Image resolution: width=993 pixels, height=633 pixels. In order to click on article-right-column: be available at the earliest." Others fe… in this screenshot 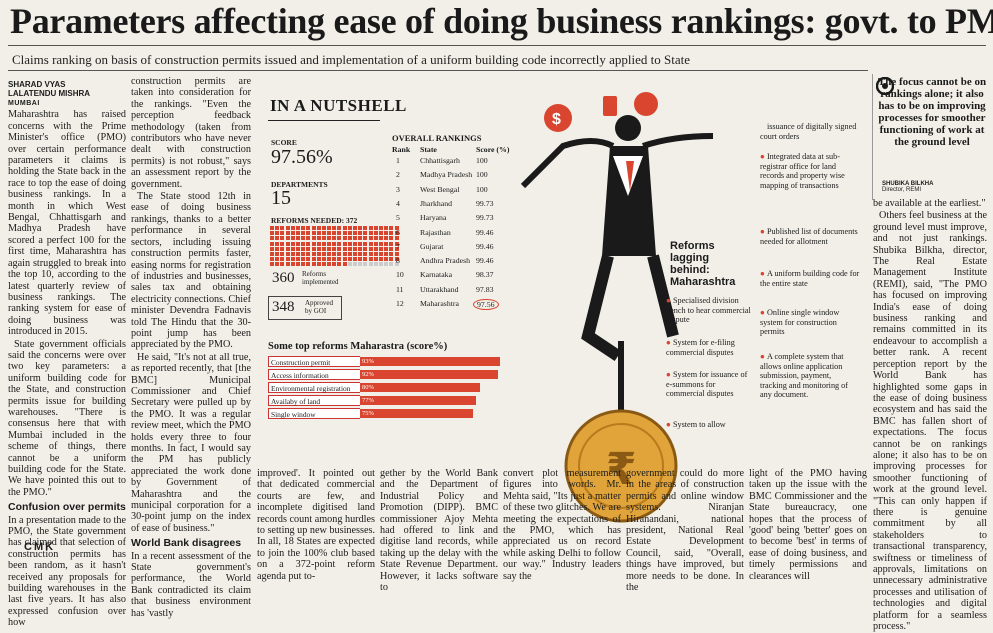, I will do `click(930, 415)`.